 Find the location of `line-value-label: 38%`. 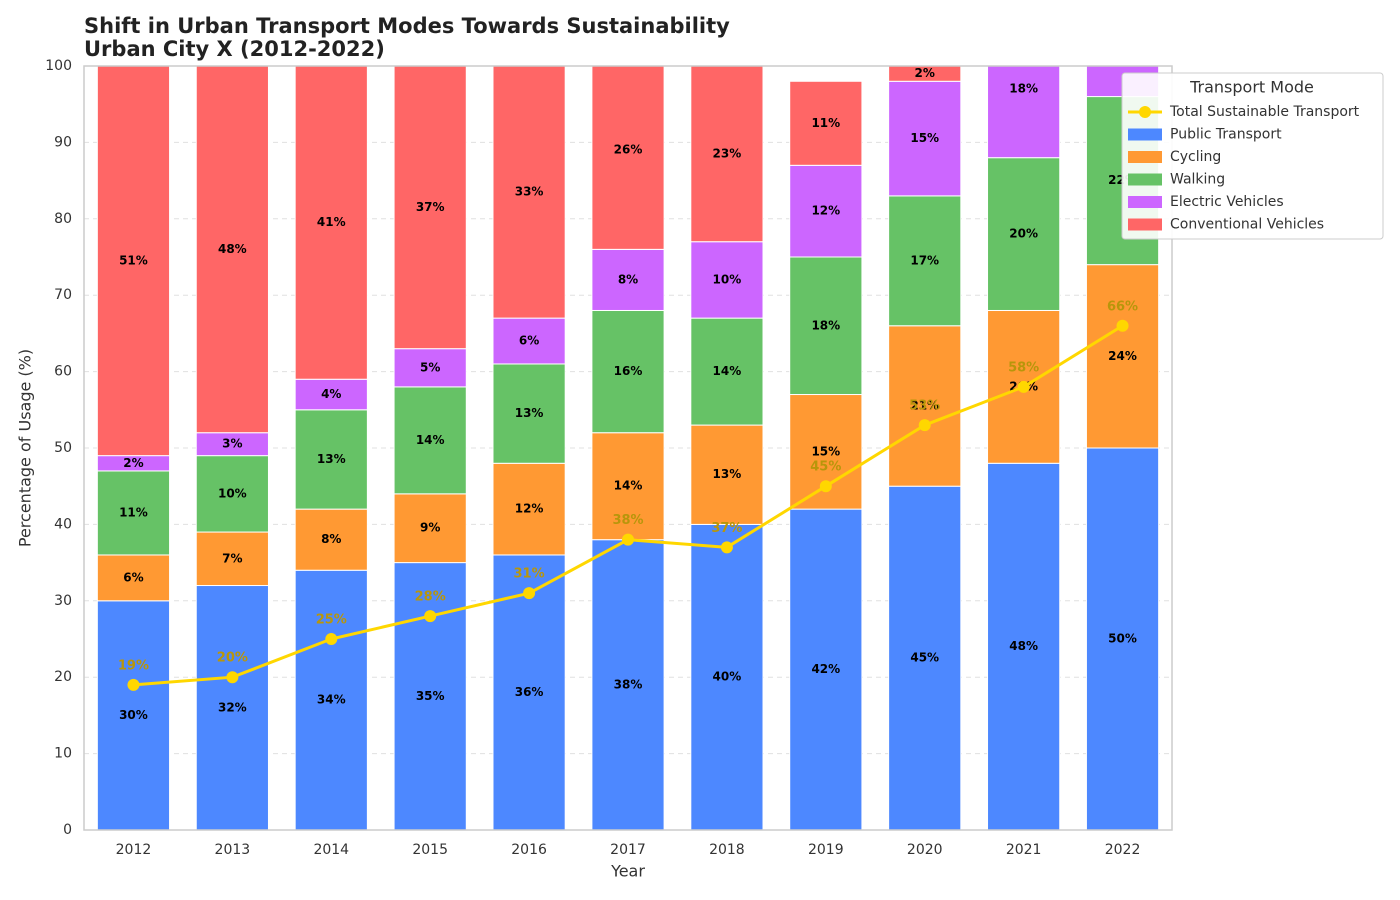

line-value-label: 38% is located at coordinates (627, 520).